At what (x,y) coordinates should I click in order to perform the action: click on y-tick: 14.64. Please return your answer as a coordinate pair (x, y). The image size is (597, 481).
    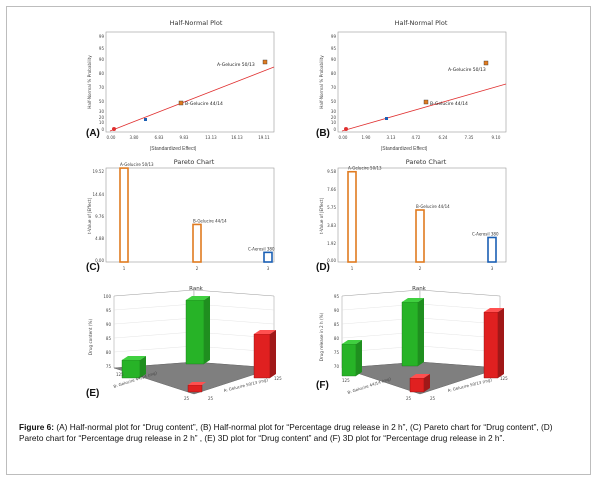
    Looking at the image, I should click on (99, 194).